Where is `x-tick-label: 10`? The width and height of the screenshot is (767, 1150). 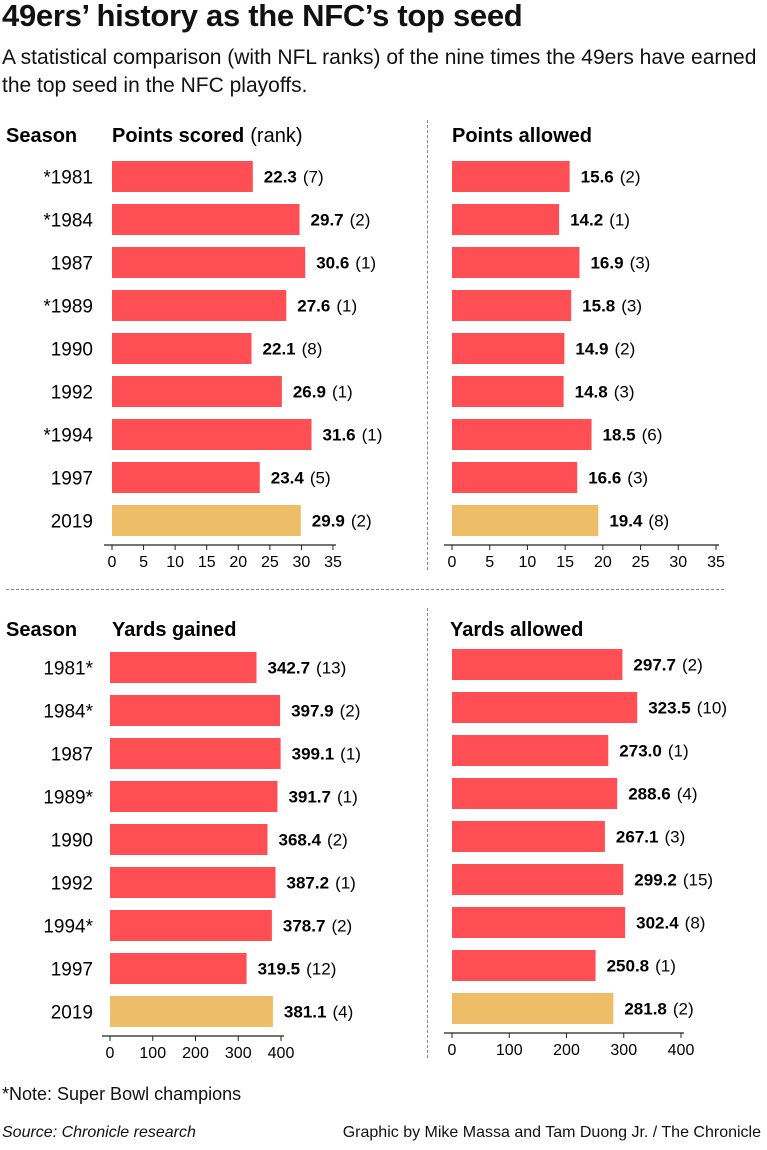
x-tick-label: 10 is located at coordinates (528, 562).